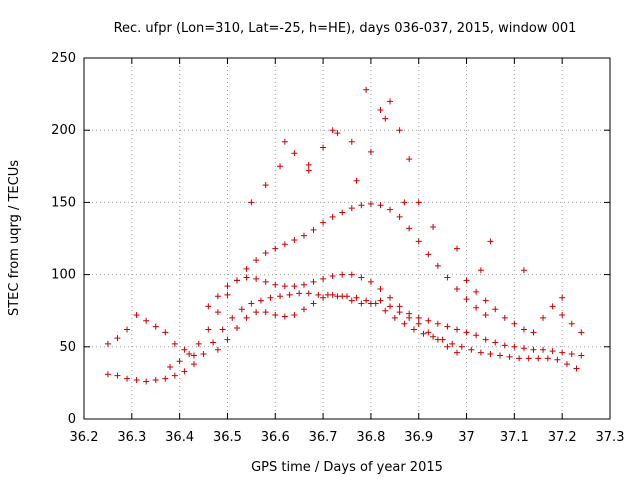 The width and height of the screenshot is (640, 480). Describe the element at coordinates (14, 238) in the screenshot. I see `y-axis-label: STEC from uqrg / TECUs` at that location.